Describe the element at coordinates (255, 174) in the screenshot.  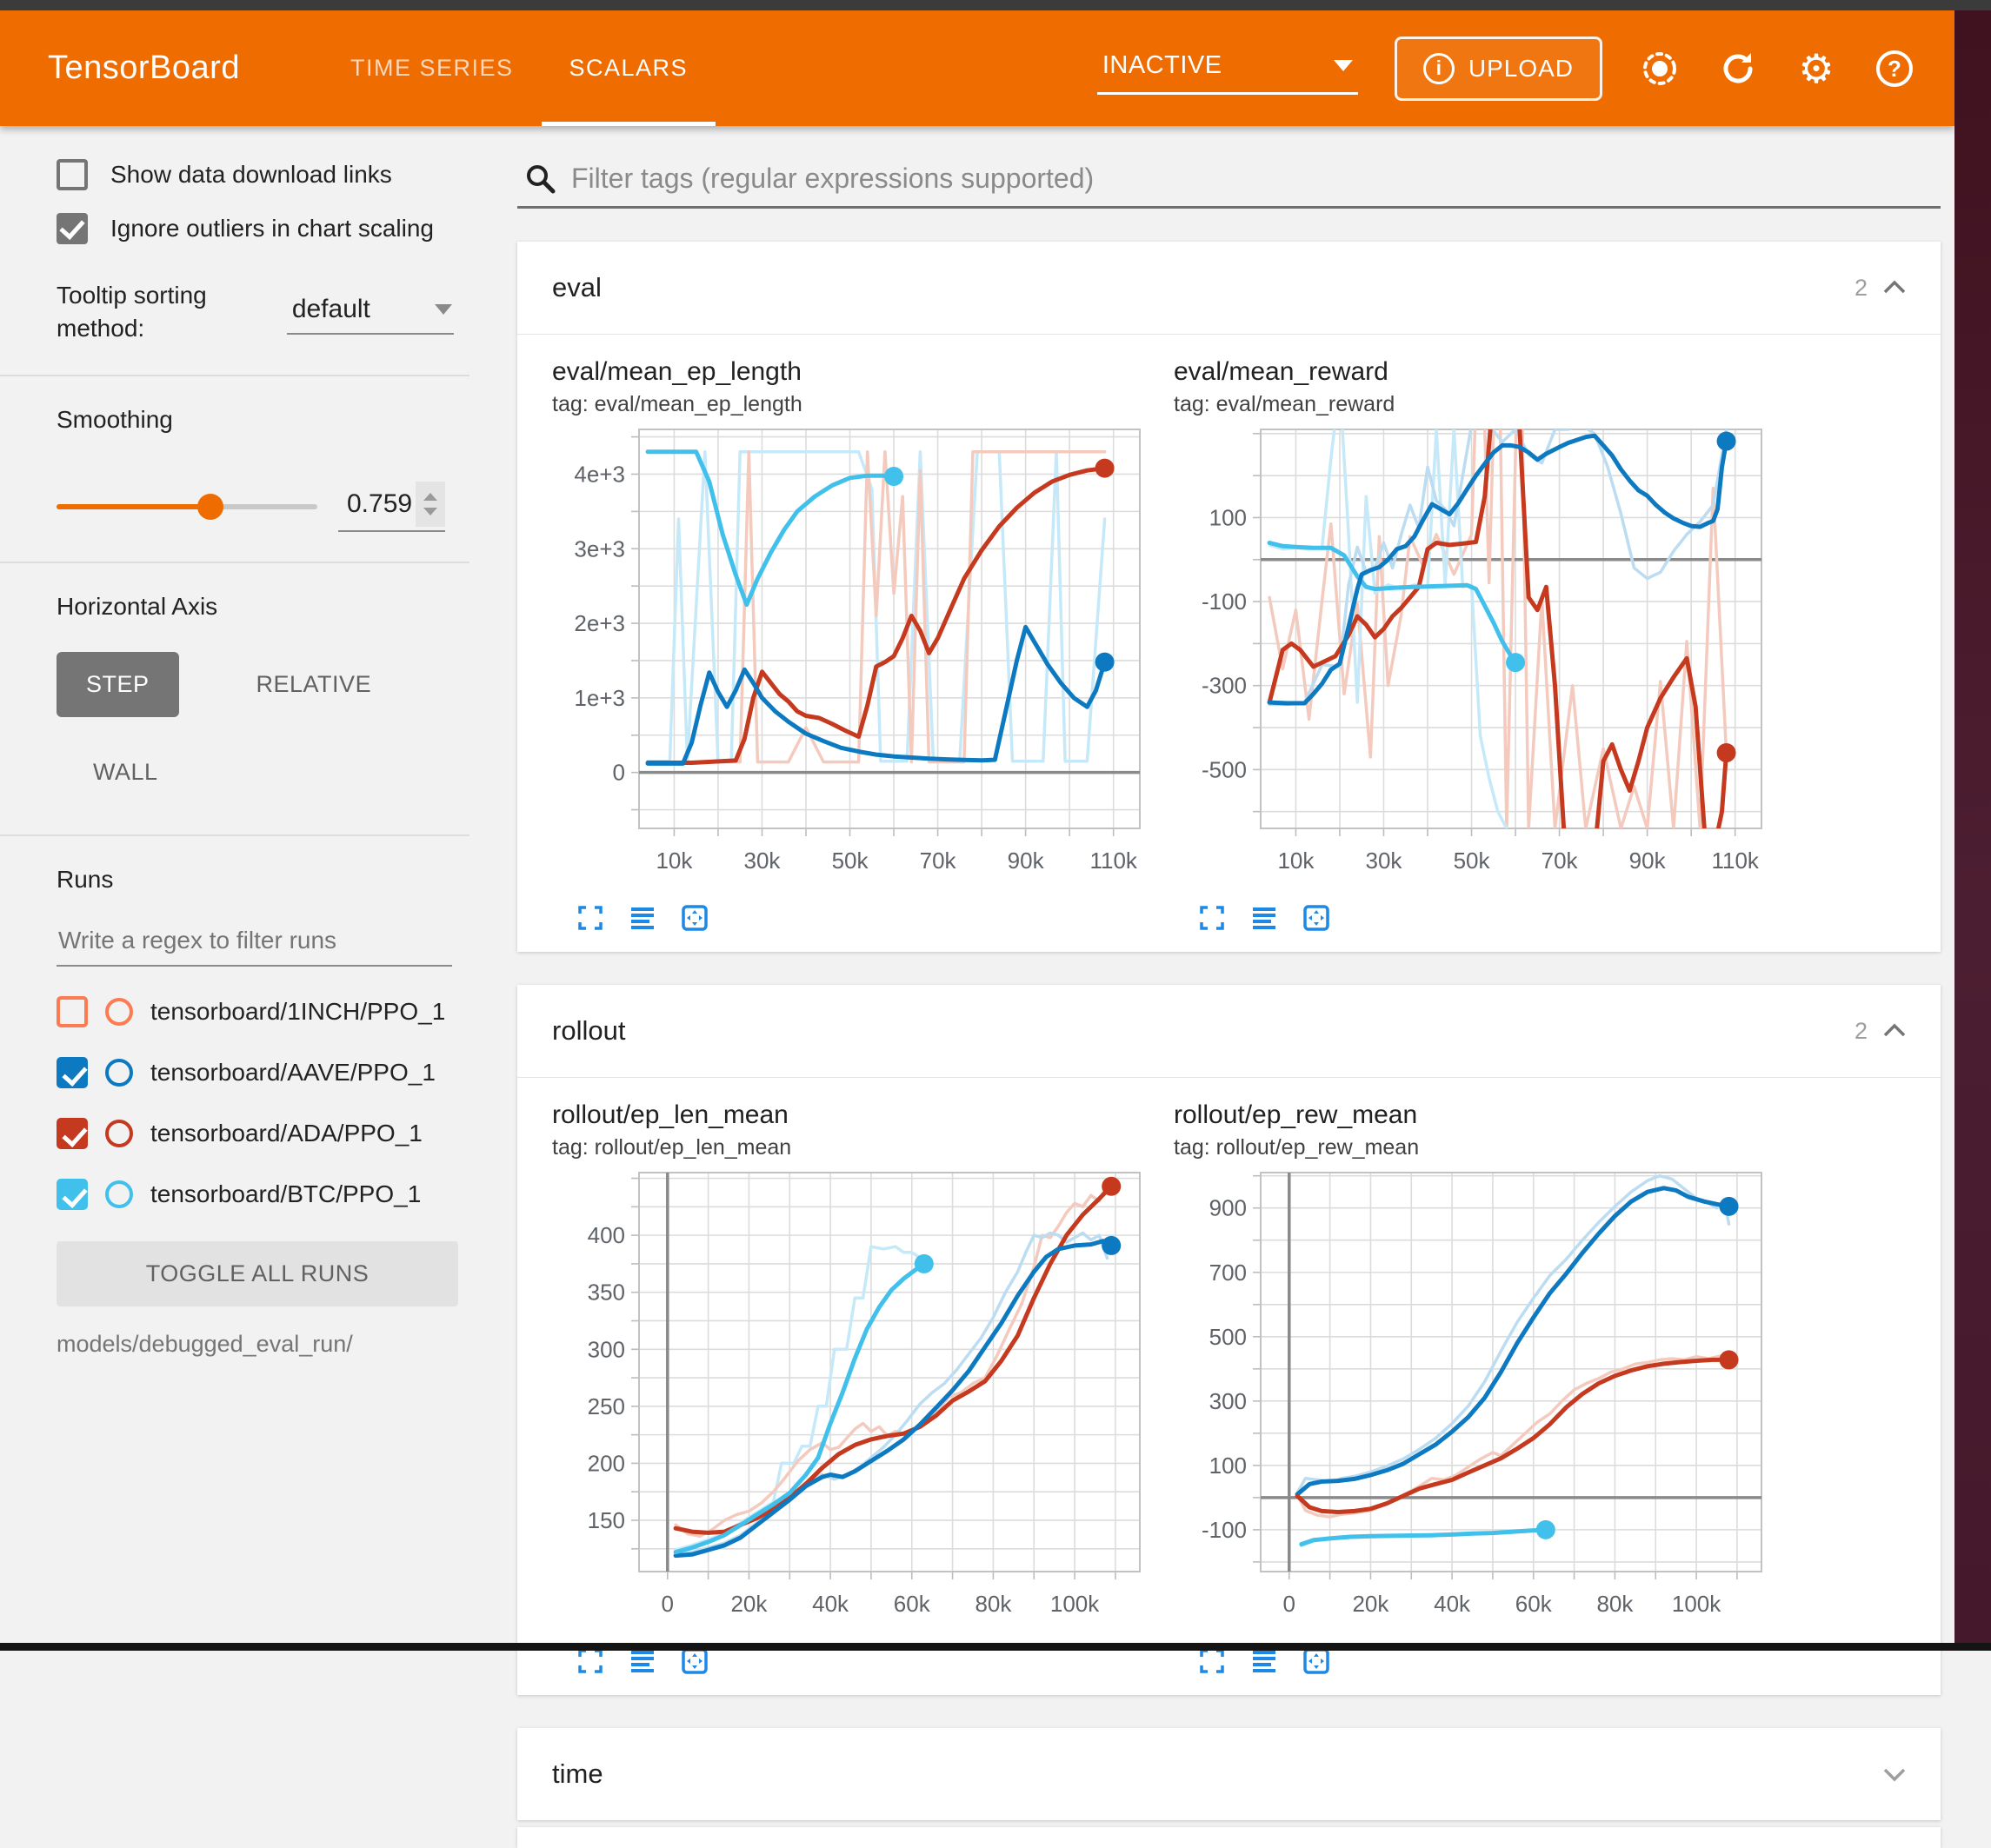
I see `show-download-links-checkbox-row: Show data download links` at that location.